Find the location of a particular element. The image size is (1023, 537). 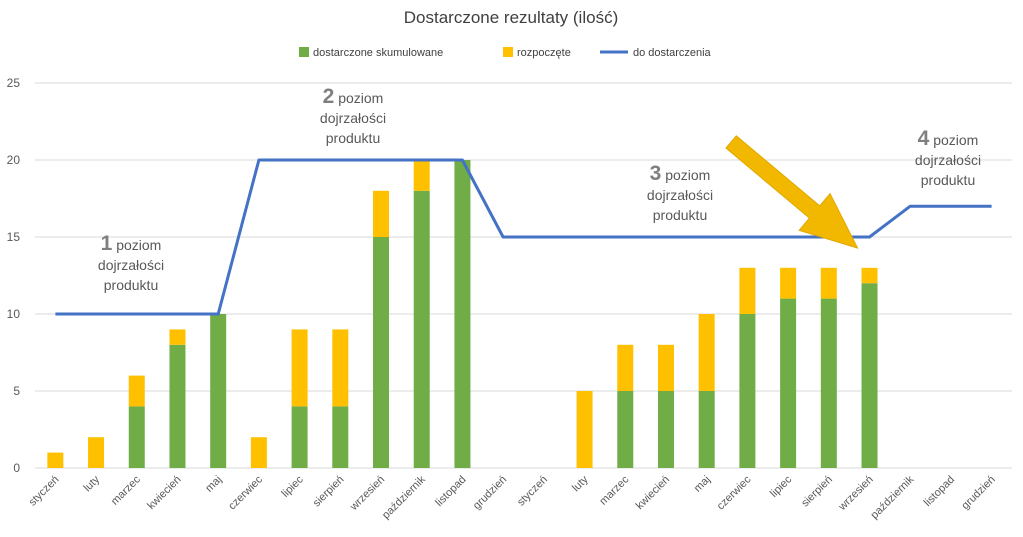

y-tick-label: 0 is located at coordinates (16, 468).